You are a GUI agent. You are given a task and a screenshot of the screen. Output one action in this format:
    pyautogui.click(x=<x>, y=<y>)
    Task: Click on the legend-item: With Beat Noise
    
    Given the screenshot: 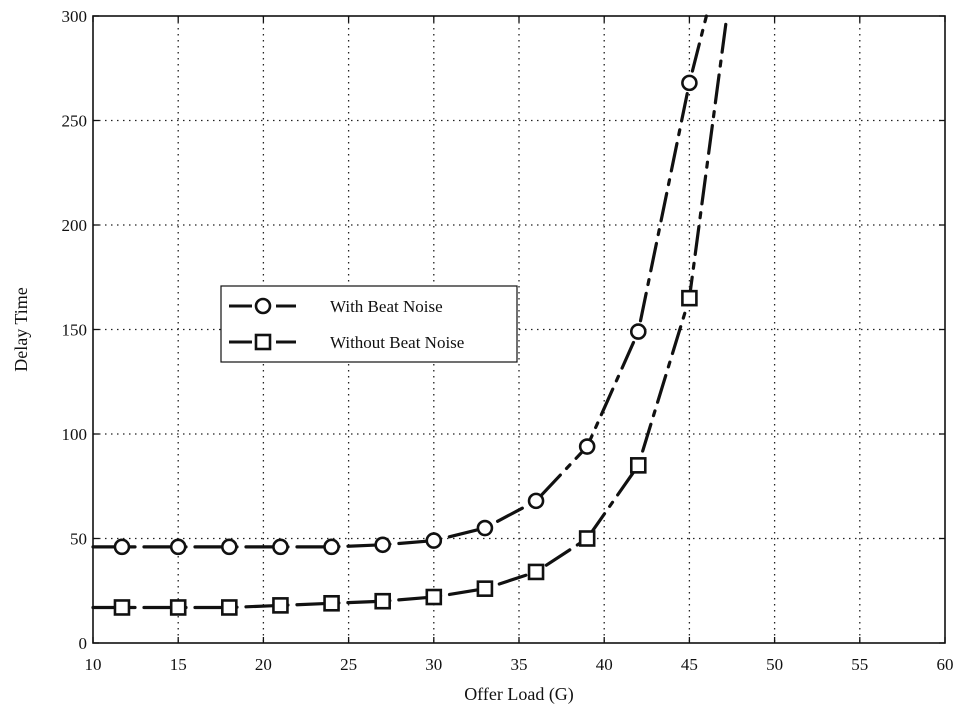 What is the action you would take?
    pyautogui.click(x=336, y=306)
    